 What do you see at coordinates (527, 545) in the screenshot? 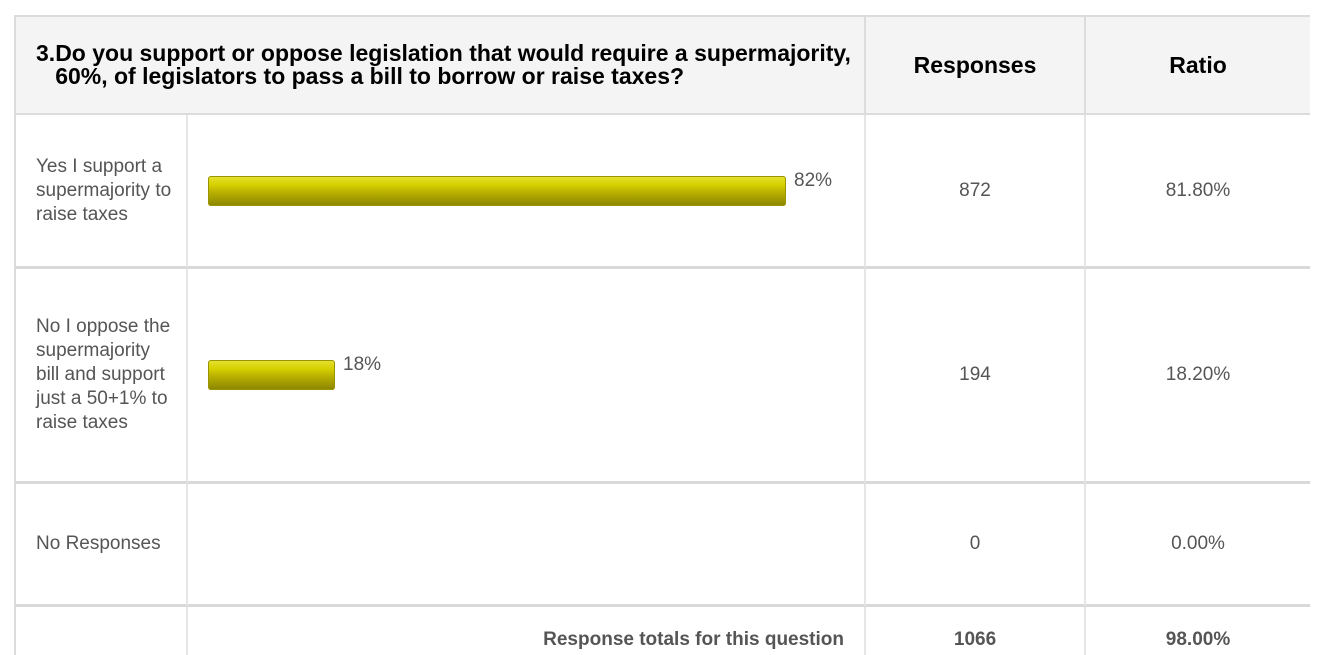
I see `bar-cell` at bounding box center [527, 545].